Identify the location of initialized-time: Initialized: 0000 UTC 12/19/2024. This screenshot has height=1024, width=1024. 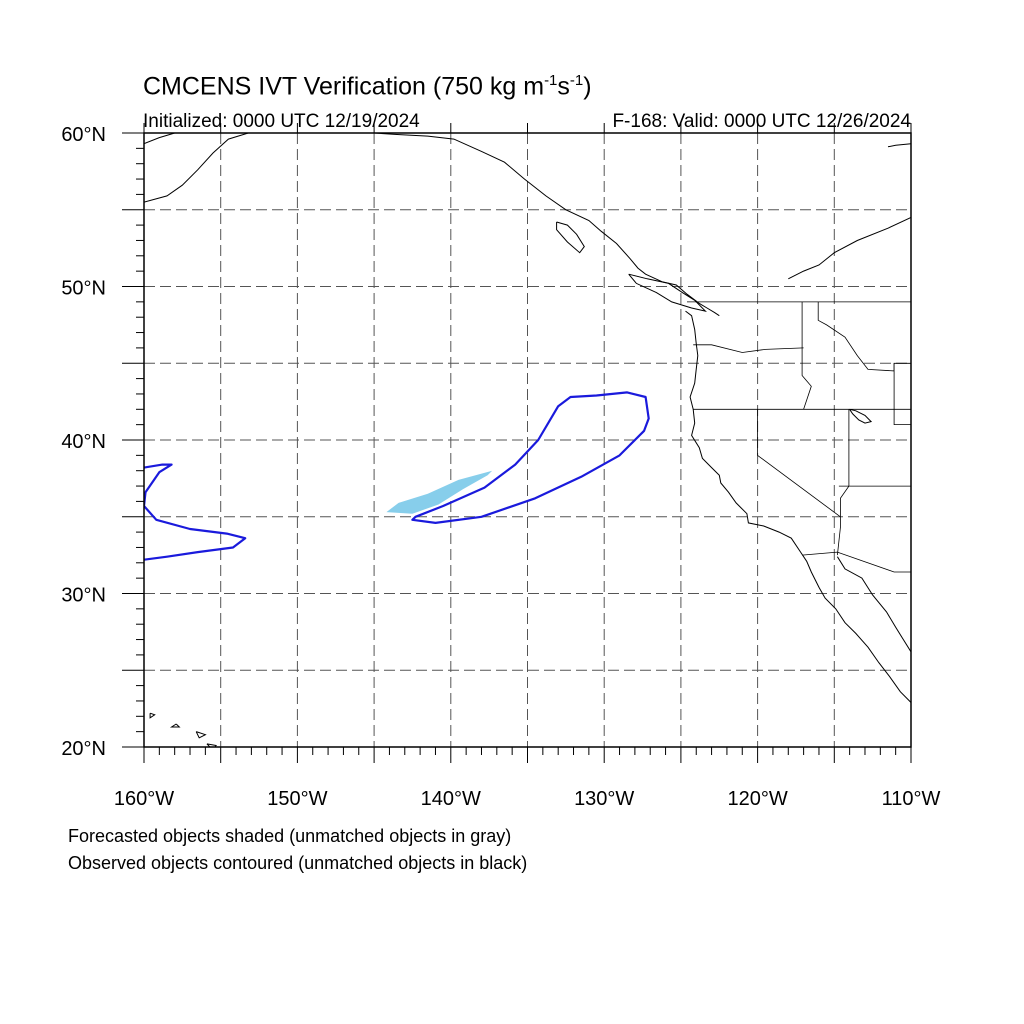
(281, 121).